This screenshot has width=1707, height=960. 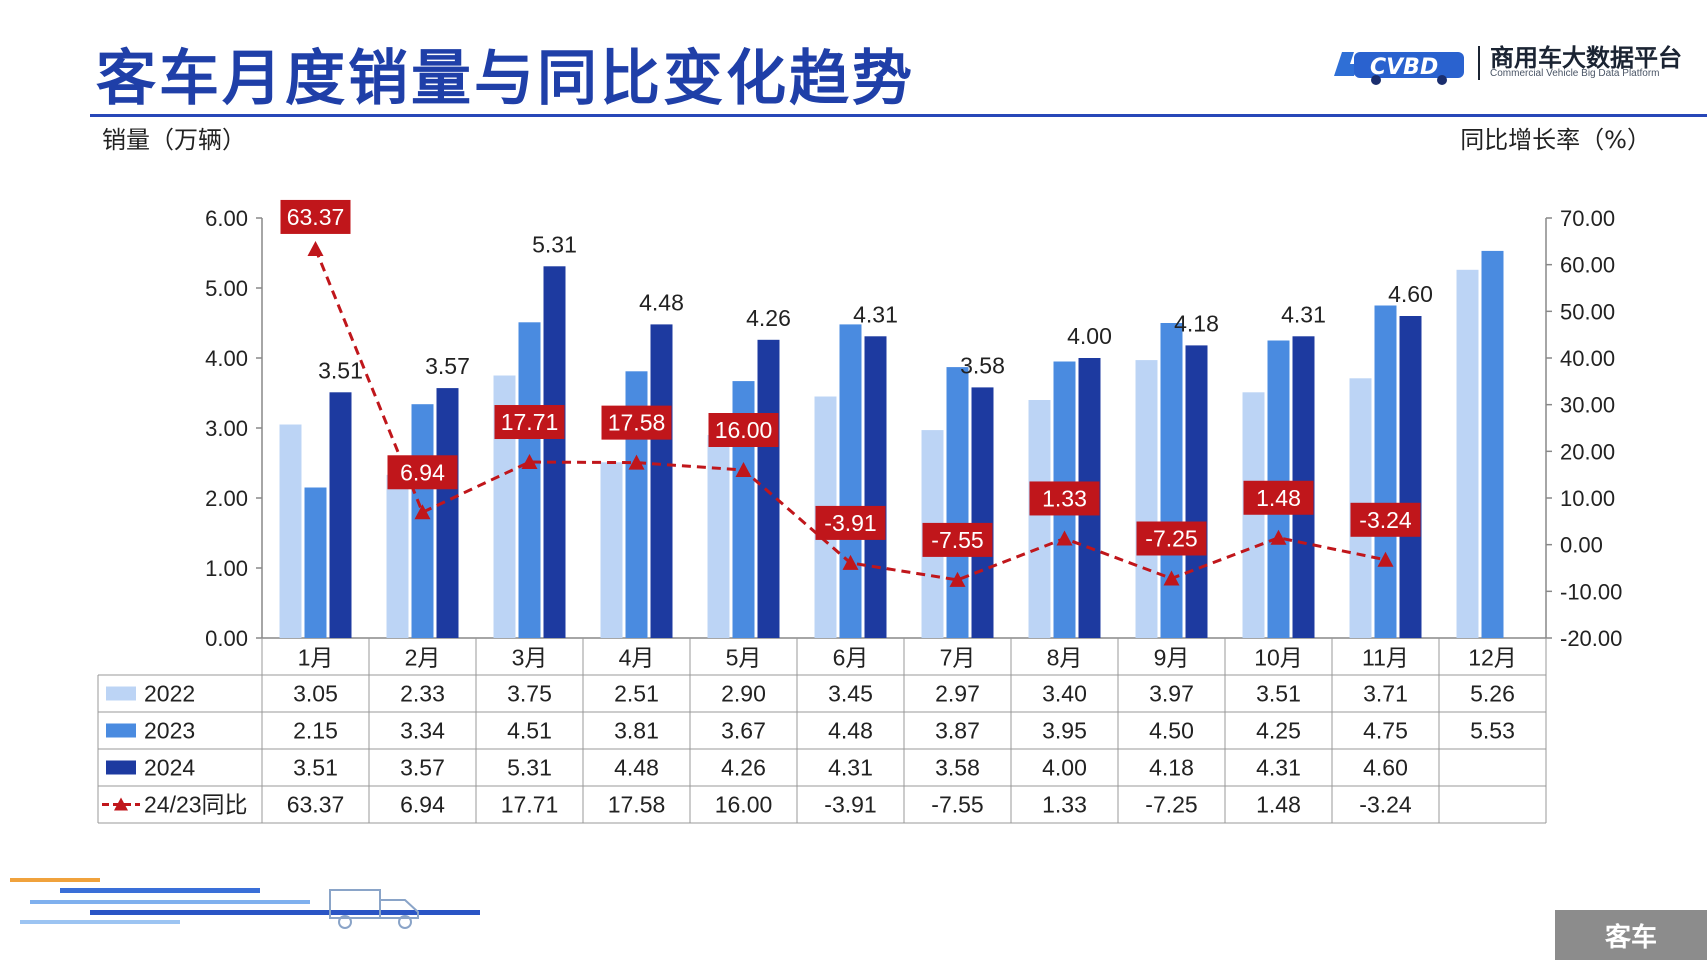 I want to click on table-cell-yoy: -7.55, so click(x=957, y=805).